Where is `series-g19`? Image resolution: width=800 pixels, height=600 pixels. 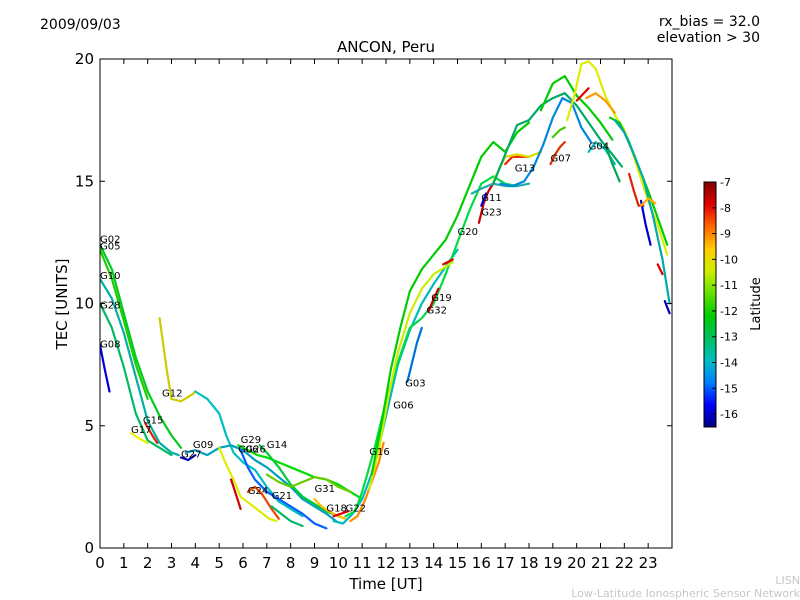 series-g19 is located at coordinates (411, 375).